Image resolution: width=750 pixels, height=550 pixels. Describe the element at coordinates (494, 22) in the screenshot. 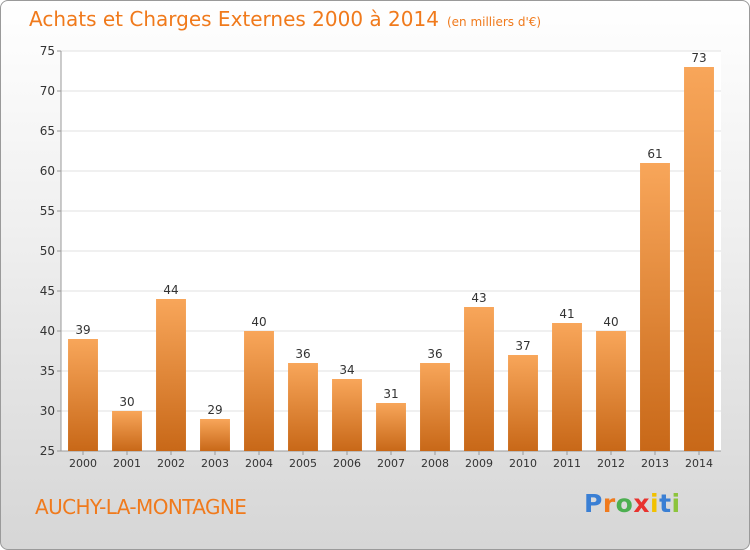

I see `chart-subtitle: (en milliers d'€)` at that location.